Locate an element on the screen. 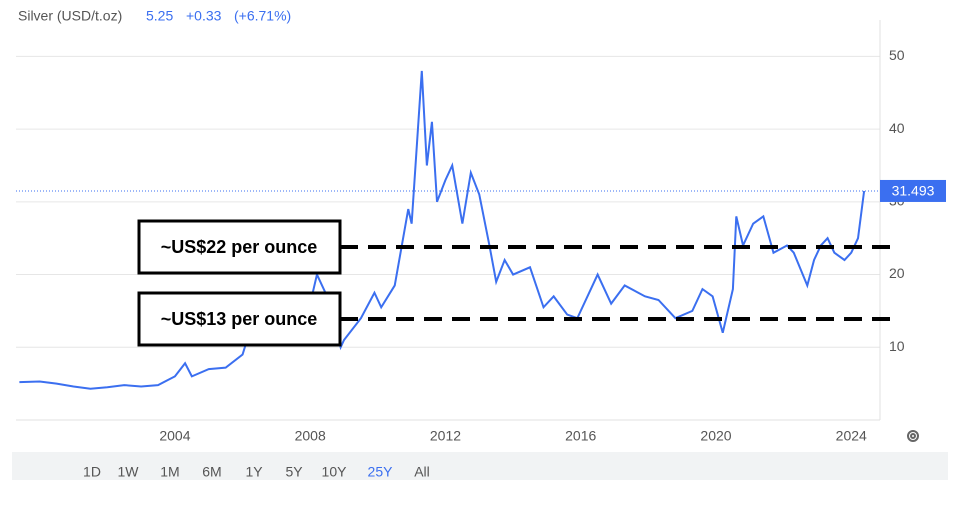 The image size is (958, 511). range-bar is located at coordinates (480, 466).